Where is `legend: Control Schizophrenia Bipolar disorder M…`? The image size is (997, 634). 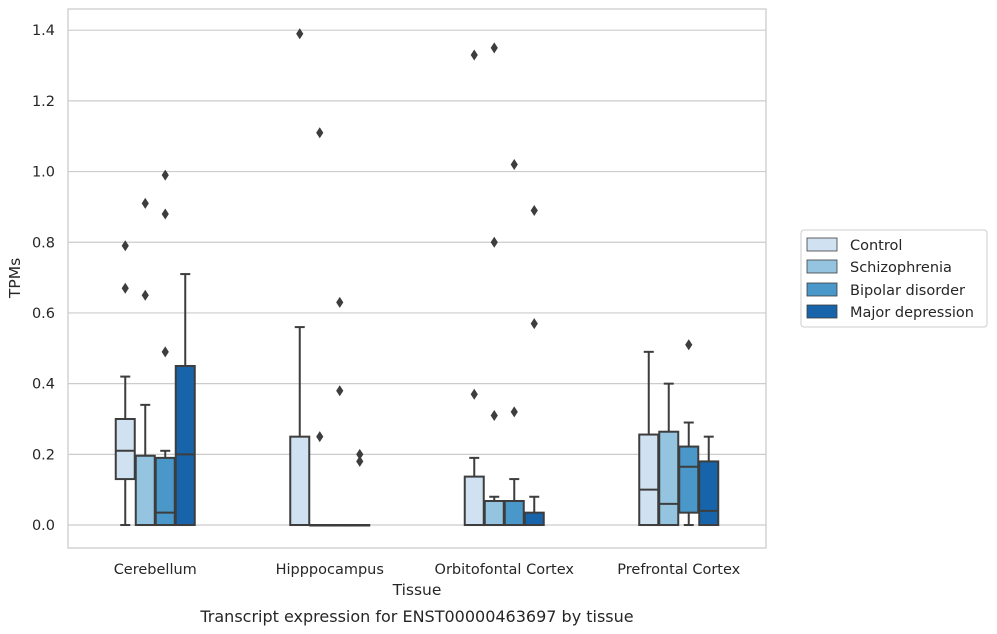
legend: Control Schizophrenia Bipolar disorder M… is located at coordinates (894, 278).